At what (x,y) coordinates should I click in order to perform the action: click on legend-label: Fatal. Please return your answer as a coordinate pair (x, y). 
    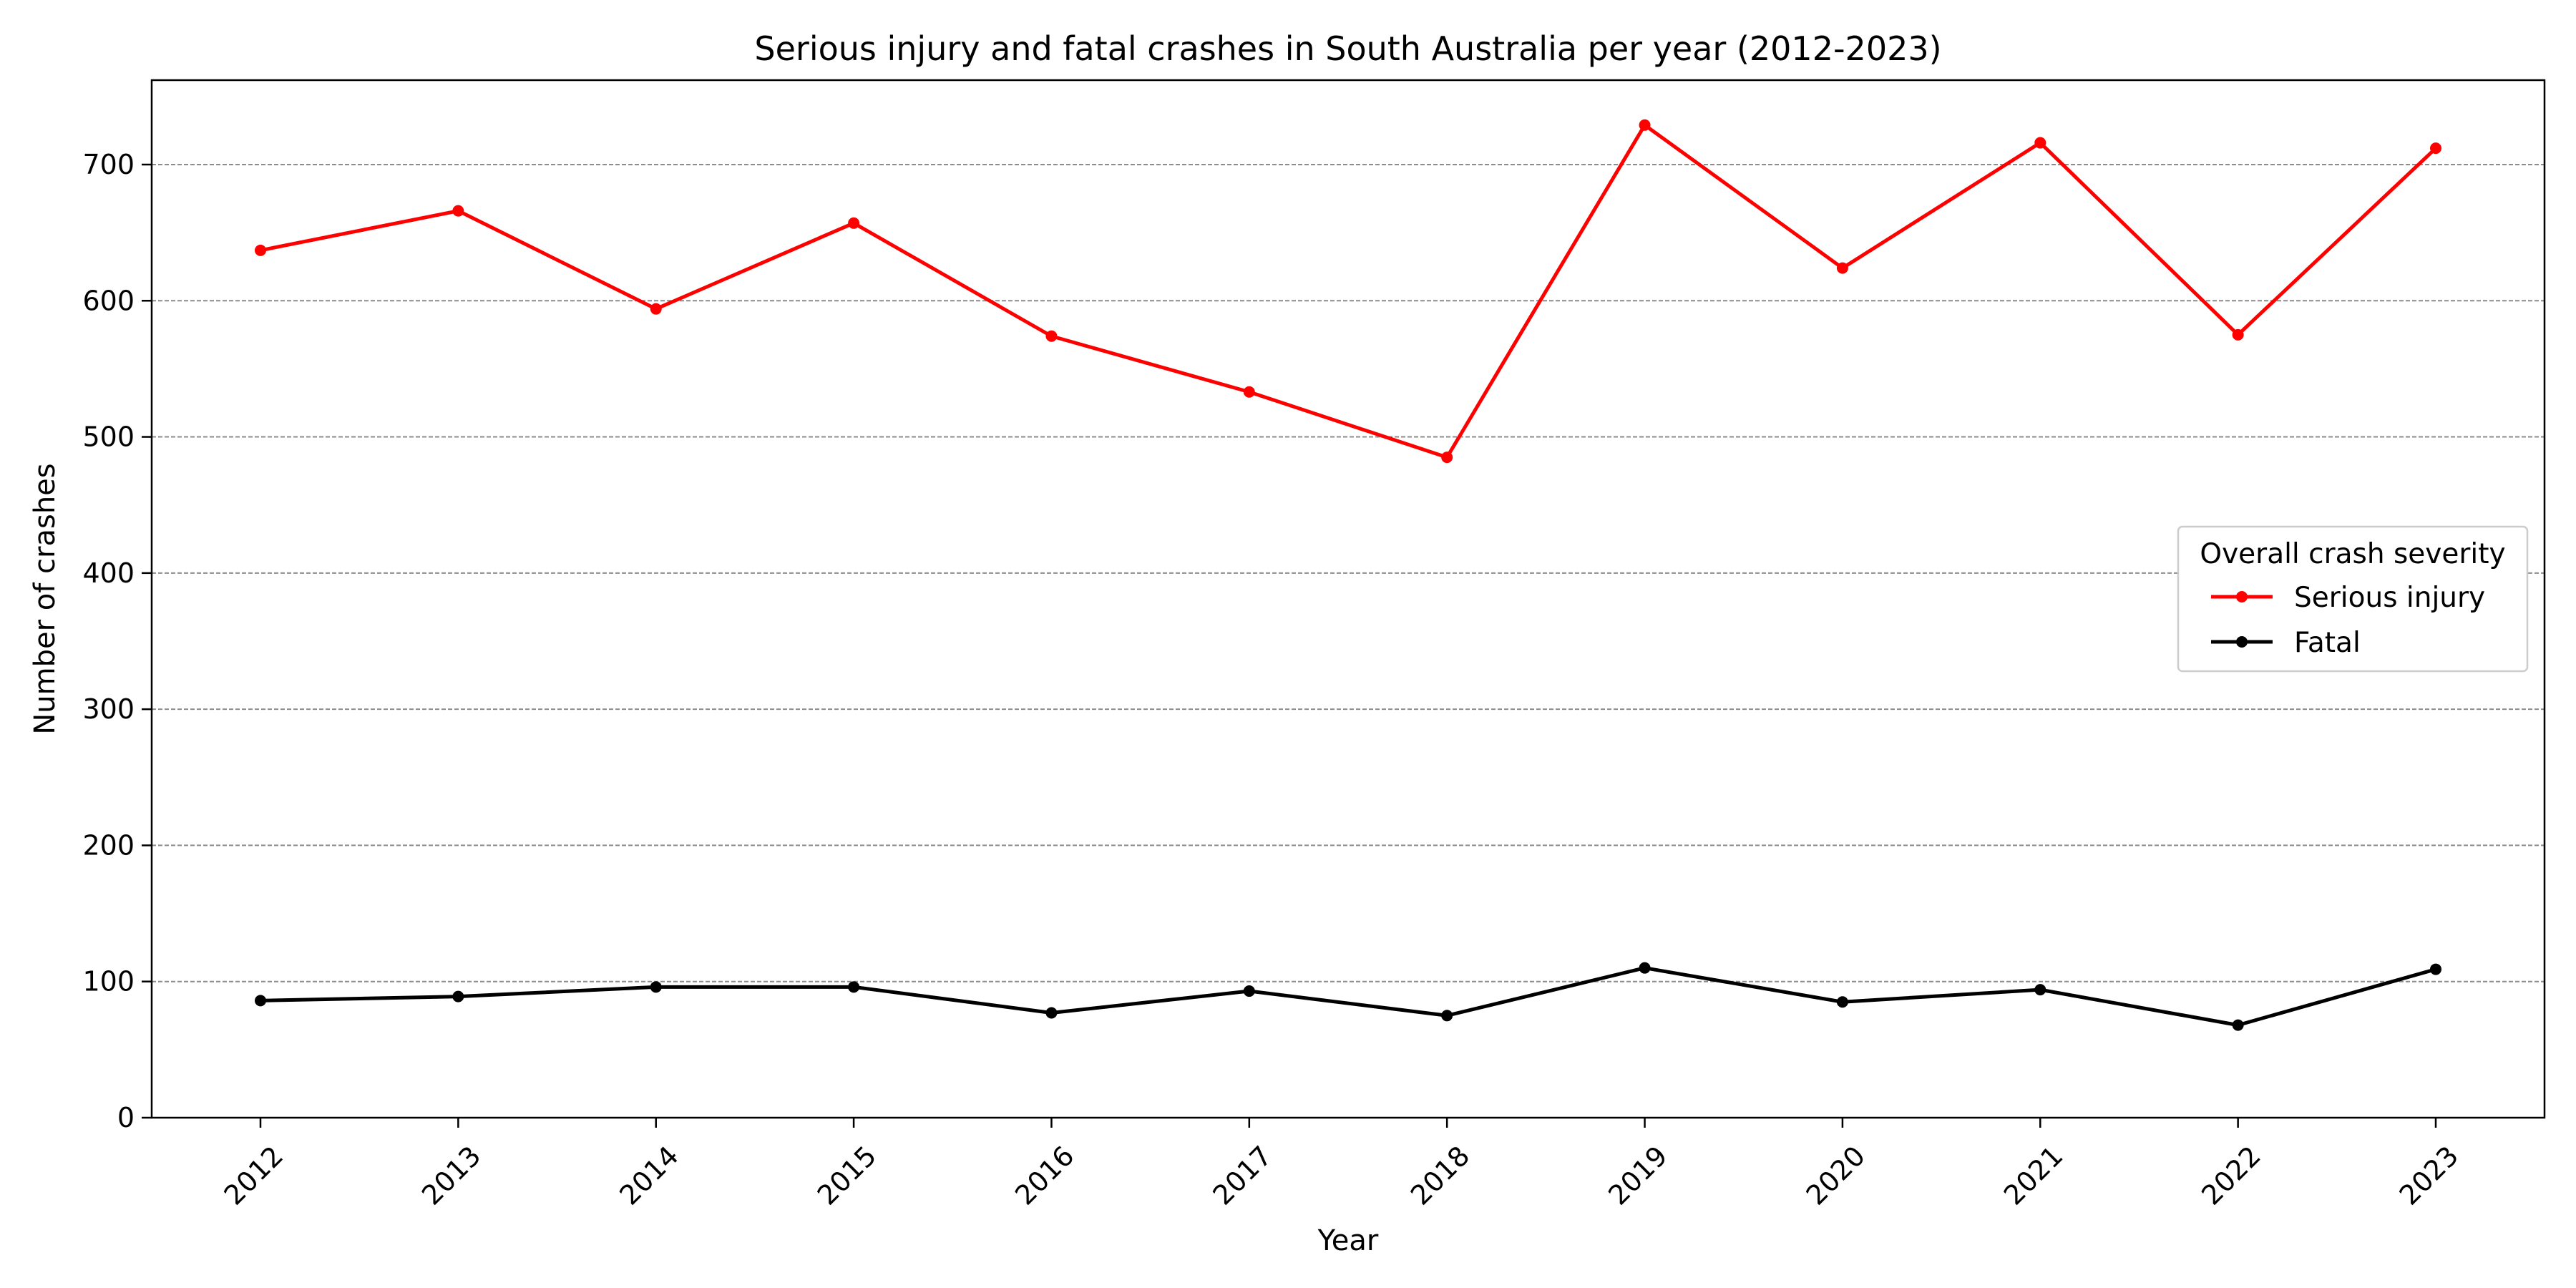
    Looking at the image, I should click on (2327, 643).